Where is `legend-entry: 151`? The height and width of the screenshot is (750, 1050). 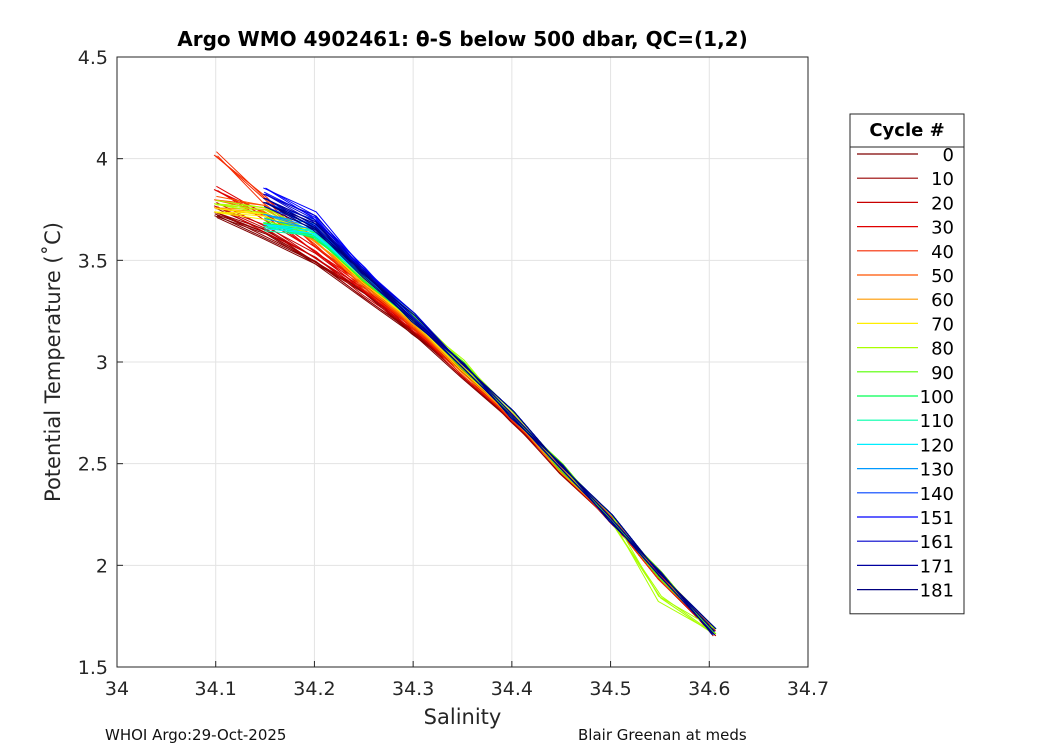
legend-entry: 151 is located at coordinates (937, 518).